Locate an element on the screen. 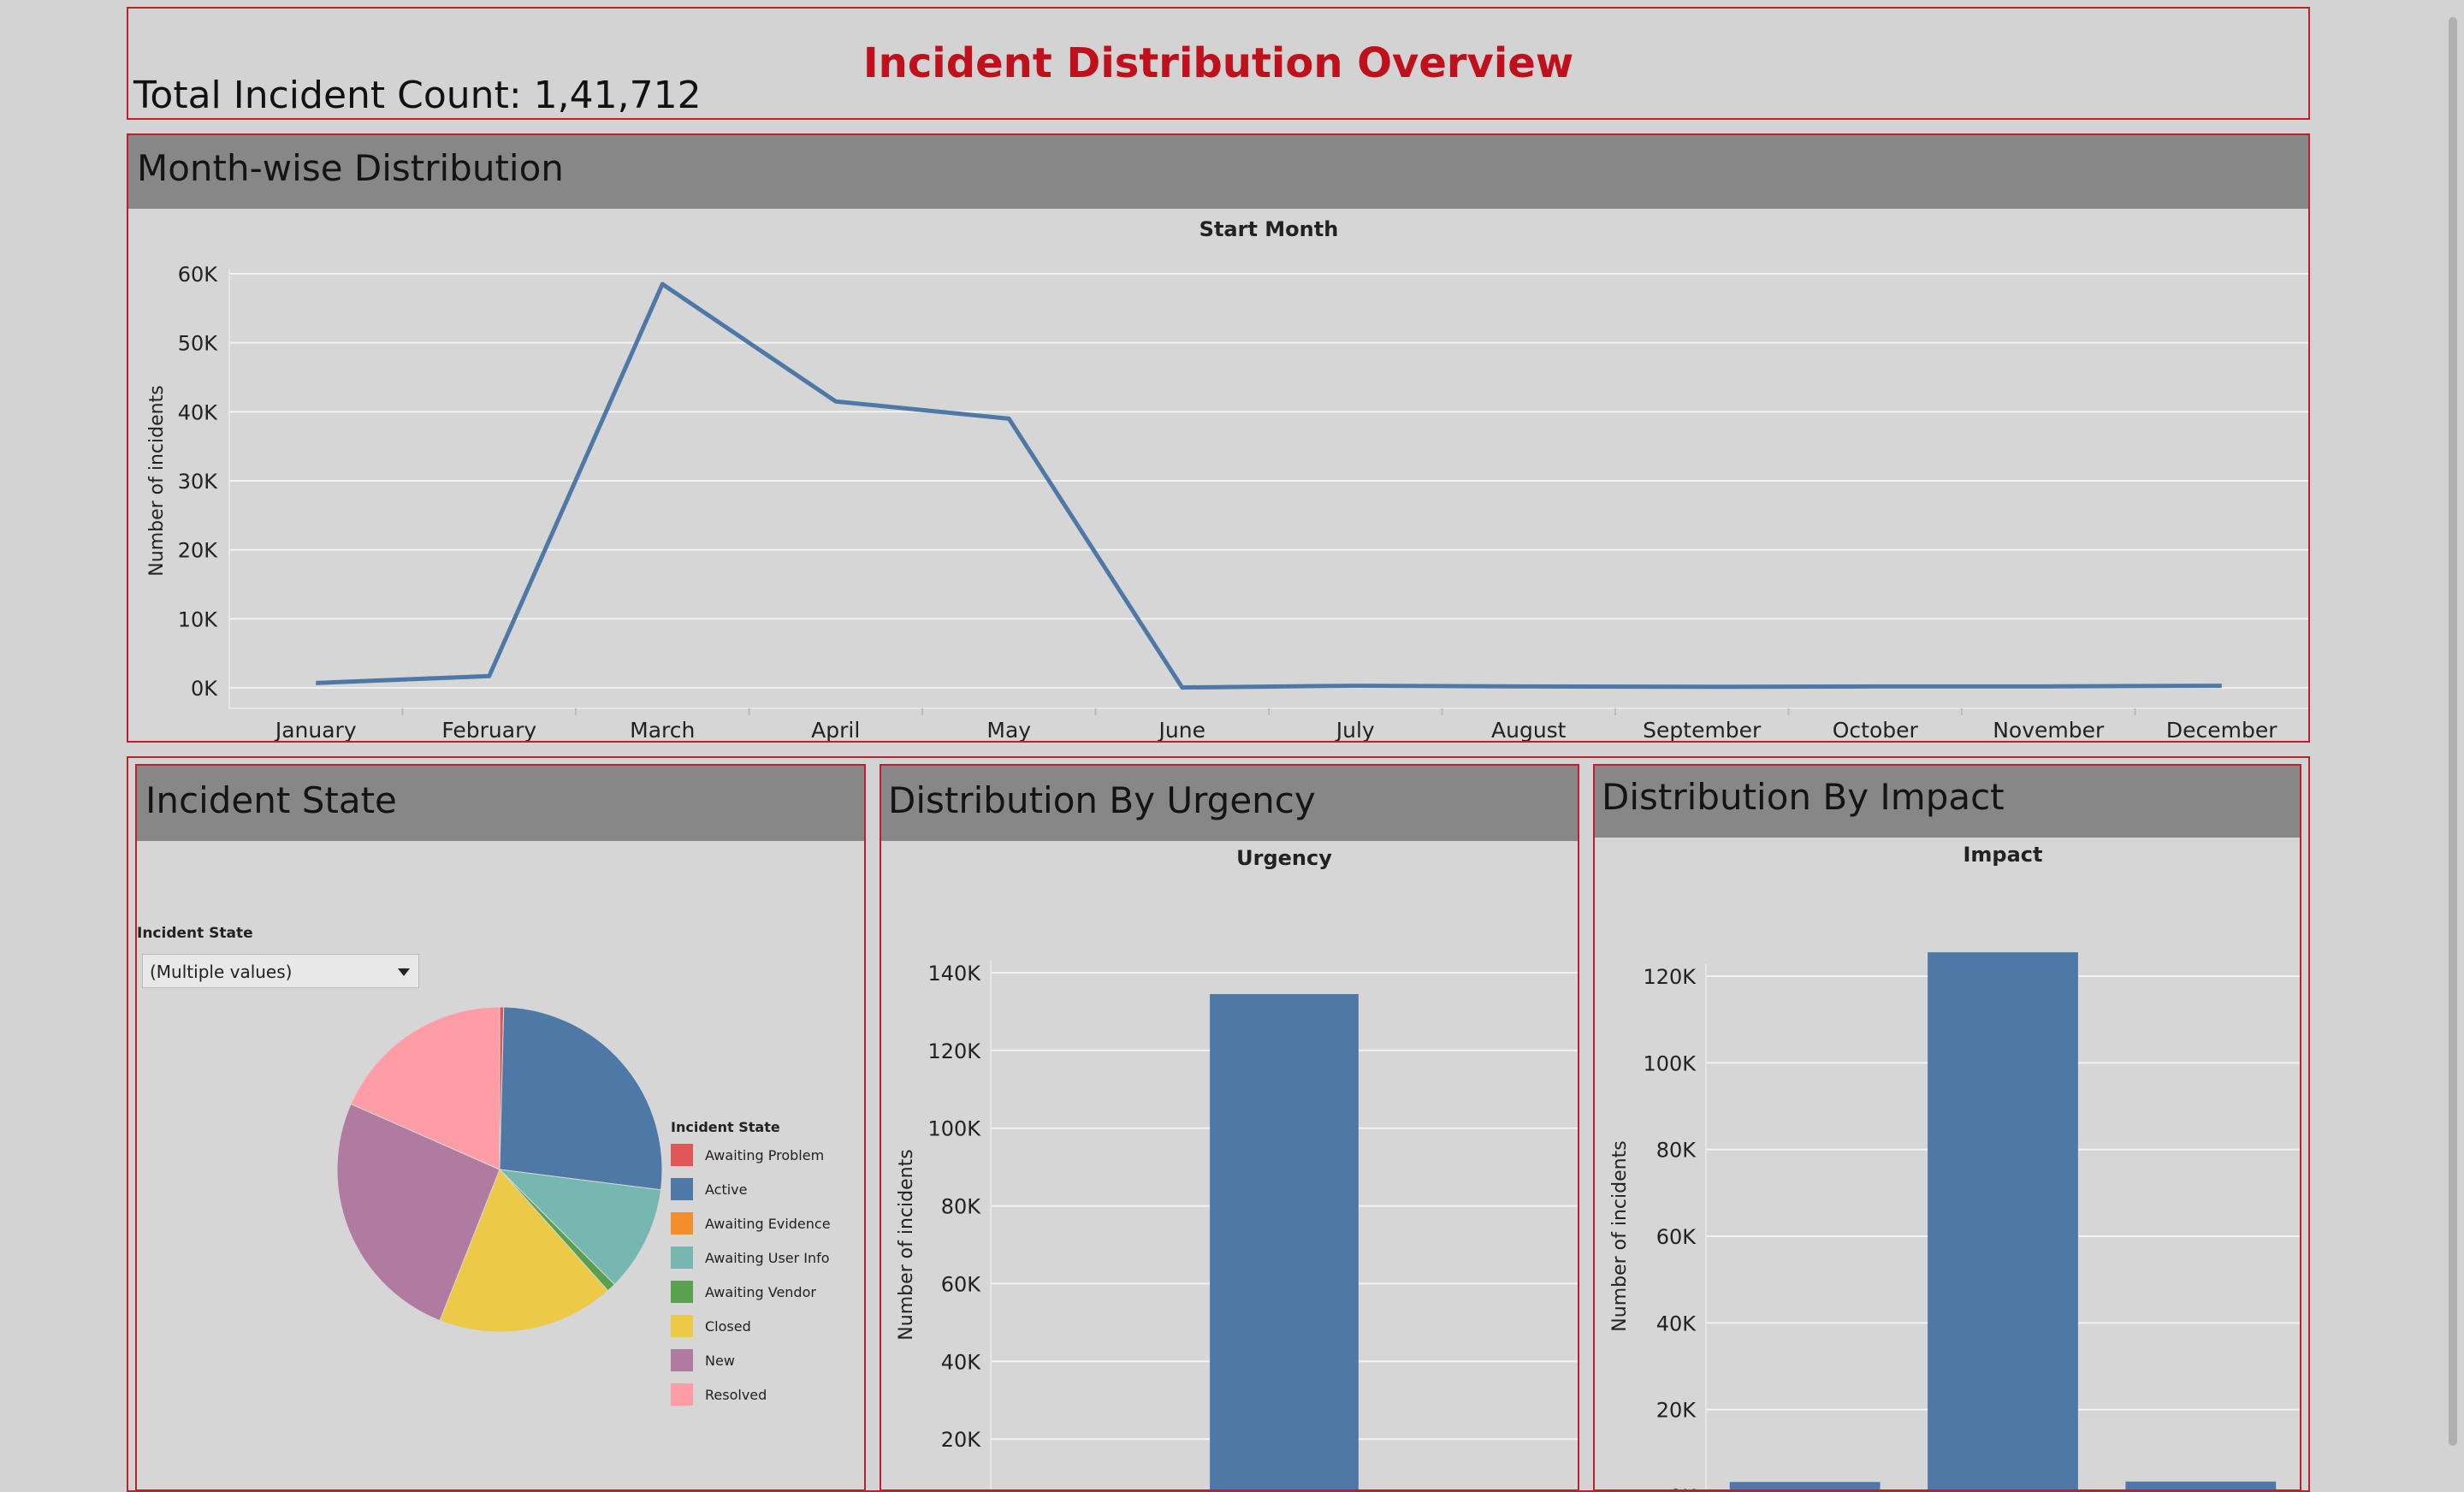 The width and height of the screenshot is (2464, 1492). chevron-down-icon is located at coordinates (404, 972).